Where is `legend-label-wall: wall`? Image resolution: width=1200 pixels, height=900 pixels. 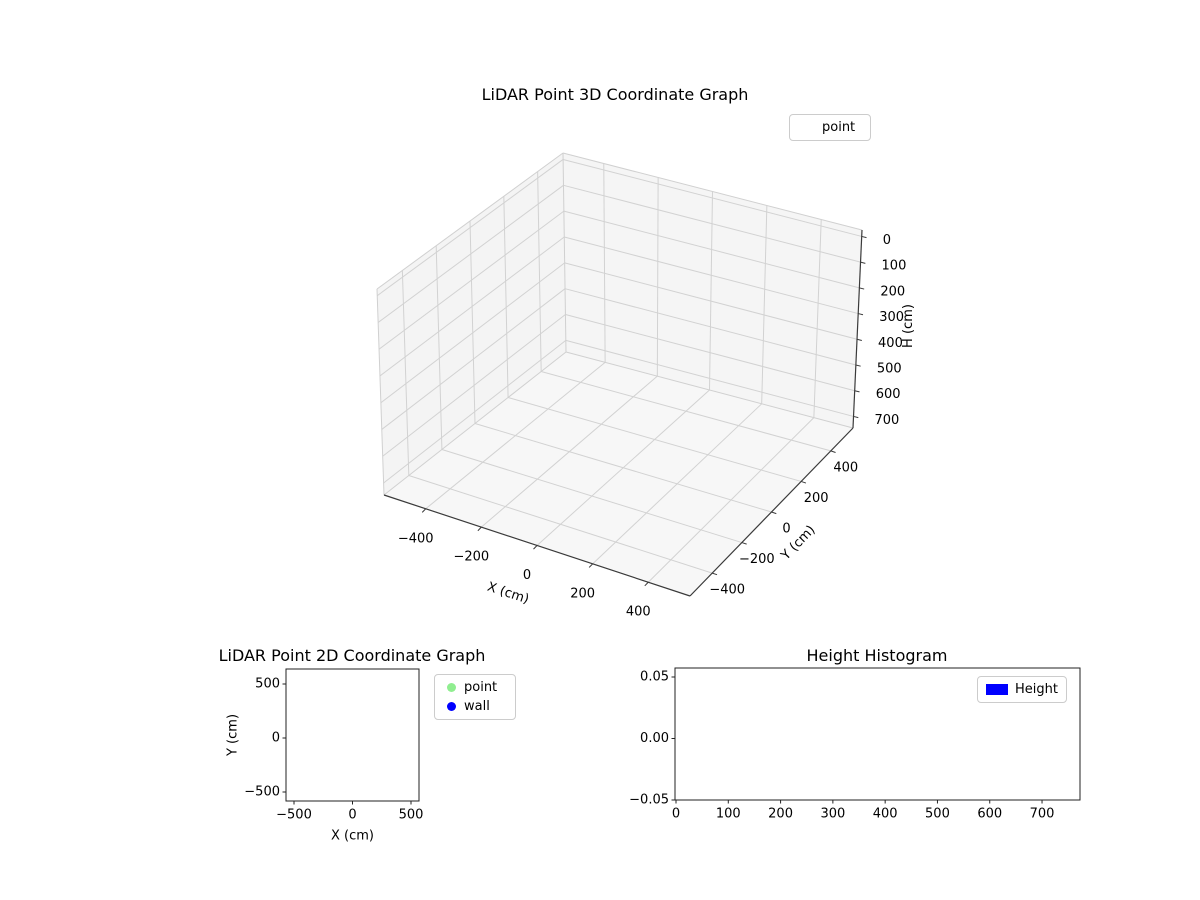 legend-label-wall: wall is located at coordinates (477, 706).